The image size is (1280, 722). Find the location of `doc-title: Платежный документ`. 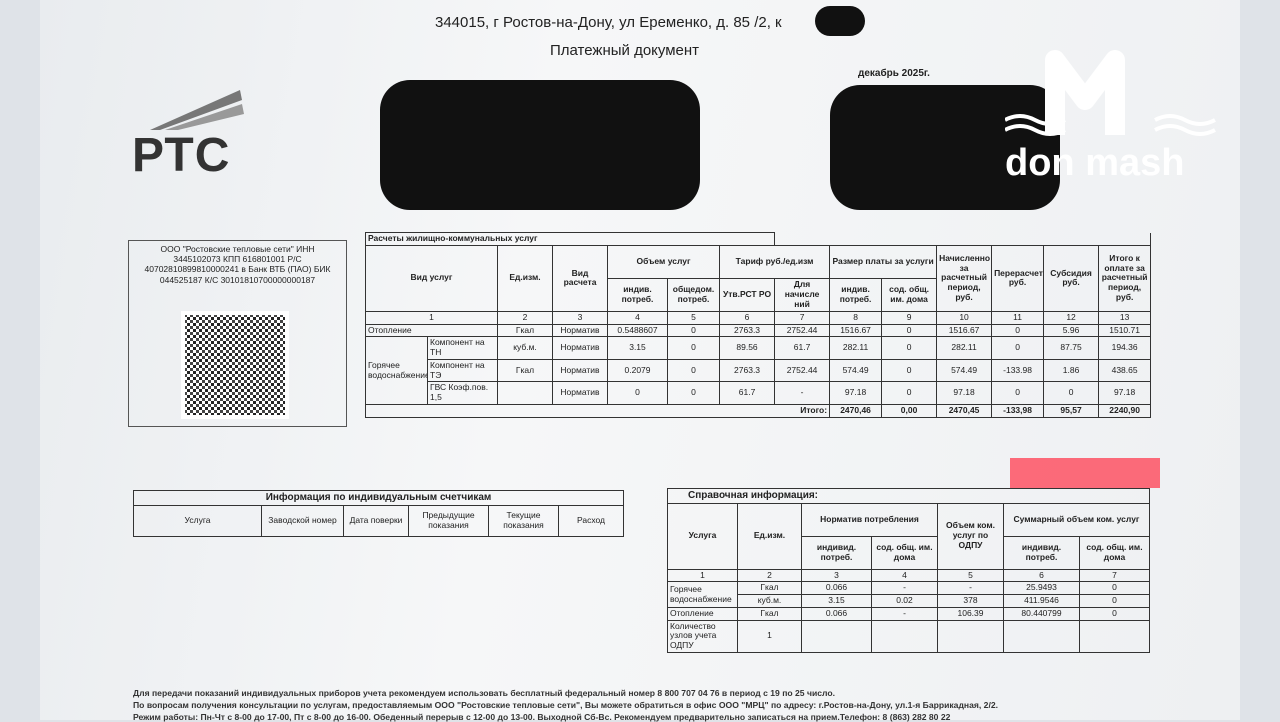

doc-title: Платежный документ is located at coordinates (625, 50).